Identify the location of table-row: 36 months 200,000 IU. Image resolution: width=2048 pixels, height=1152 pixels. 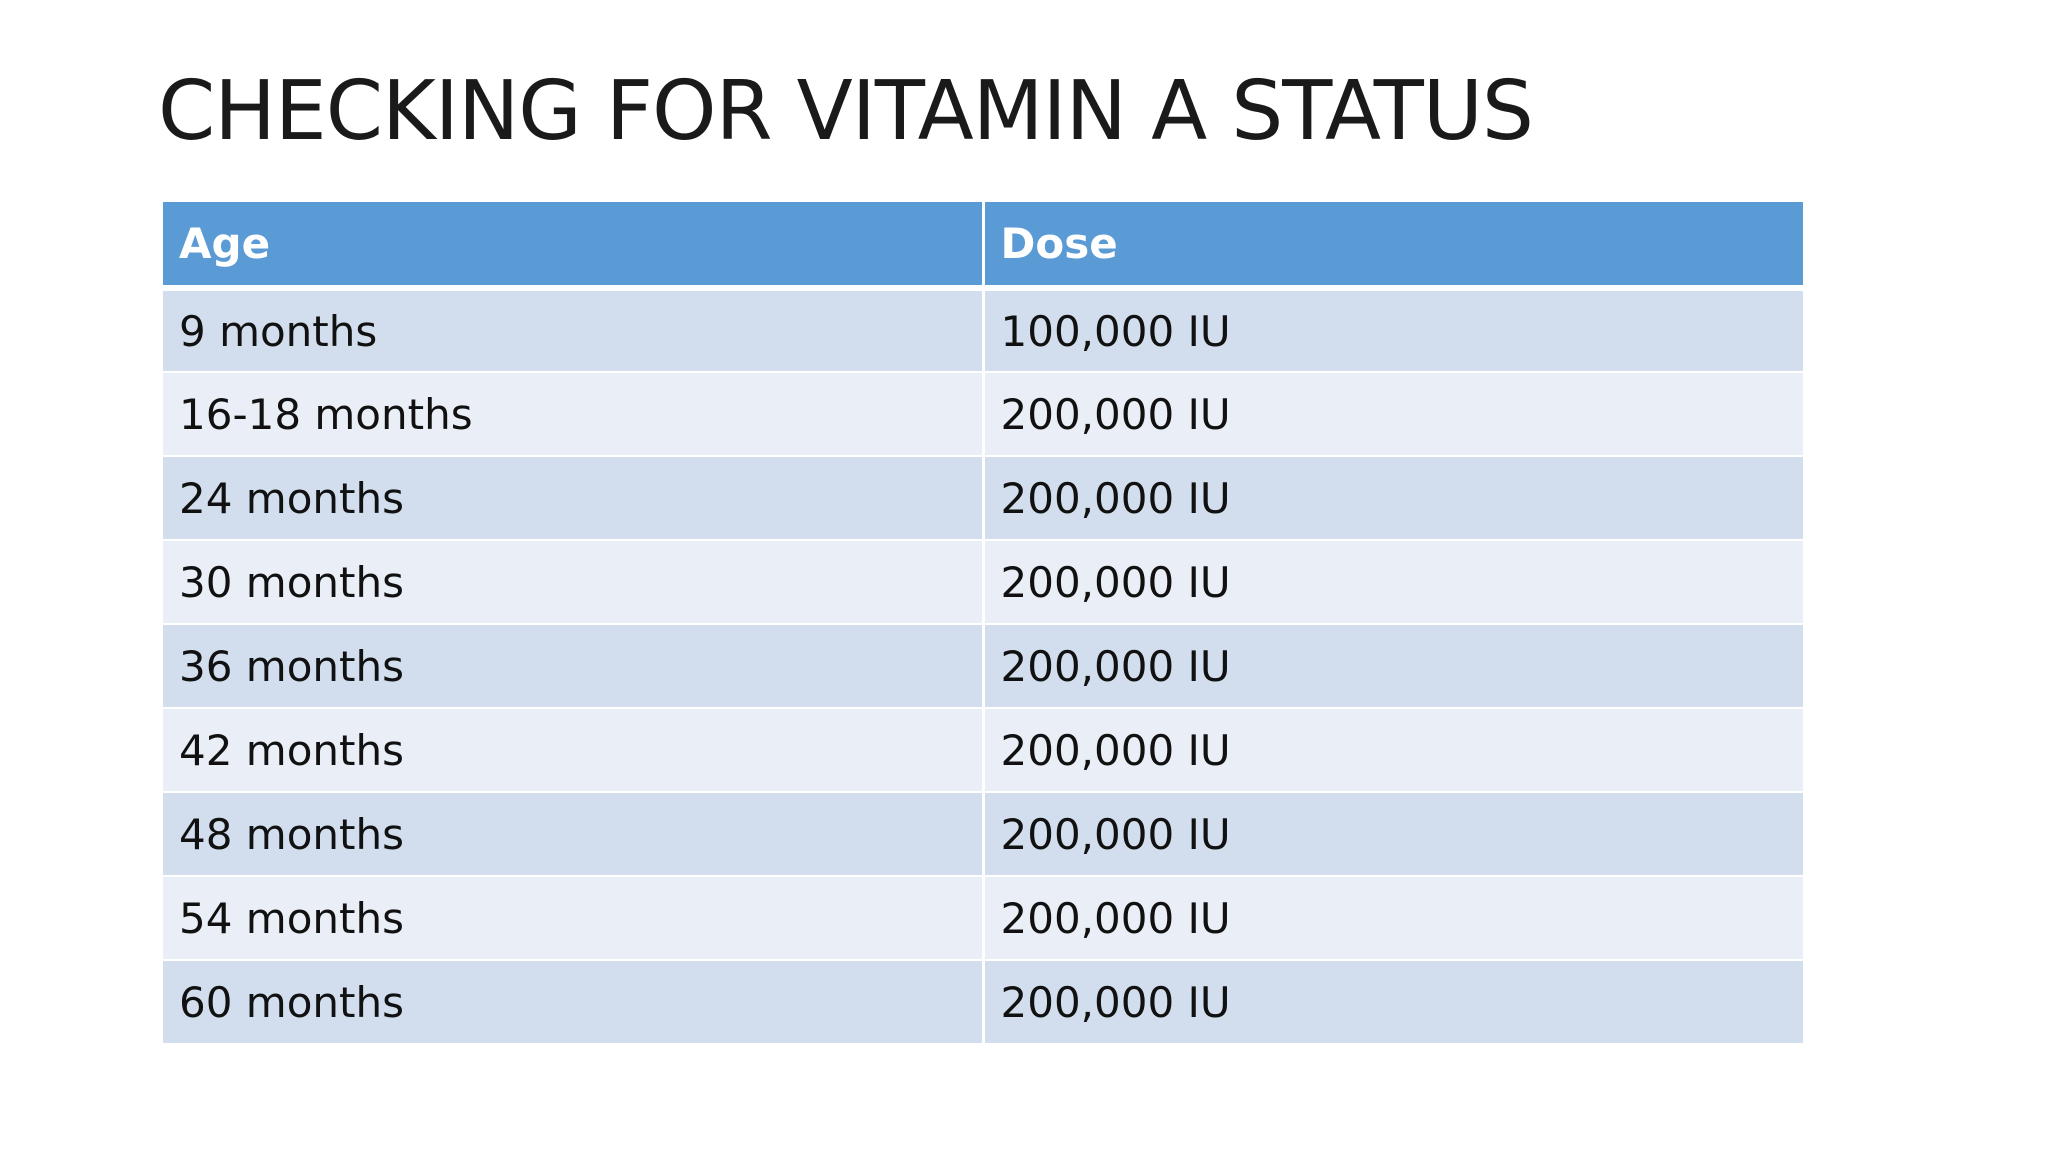
(983, 666).